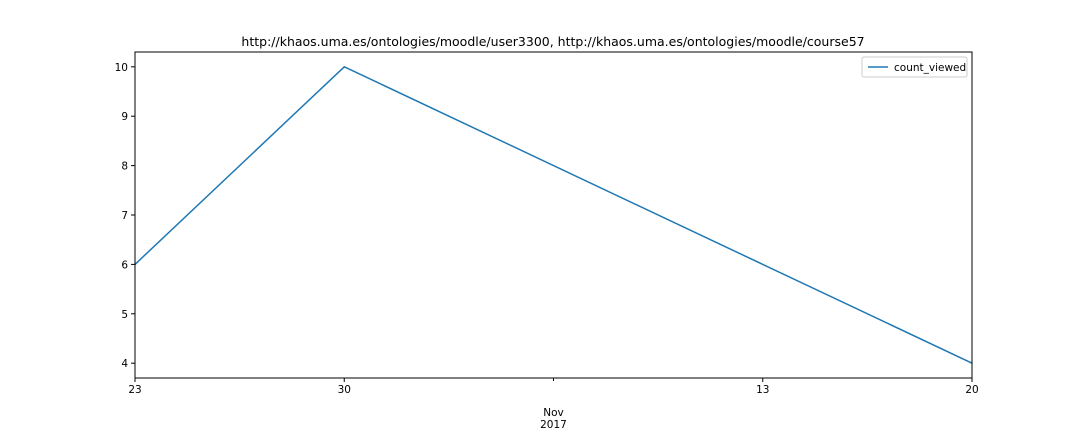  What do you see at coordinates (553, 413) in the screenshot?
I see `x-month-label: Nov` at bounding box center [553, 413].